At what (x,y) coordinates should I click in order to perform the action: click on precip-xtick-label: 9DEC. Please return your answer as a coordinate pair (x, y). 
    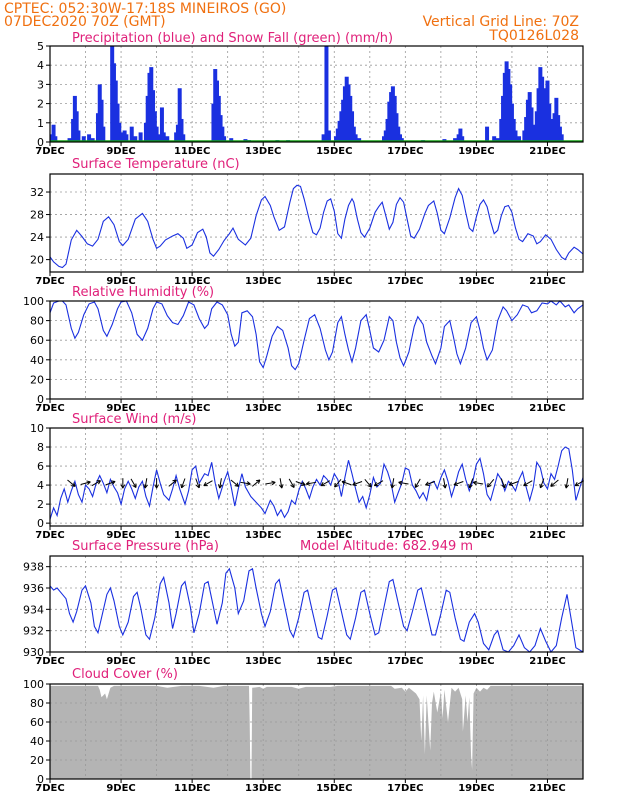
    Looking at the image, I should click on (120, 151).